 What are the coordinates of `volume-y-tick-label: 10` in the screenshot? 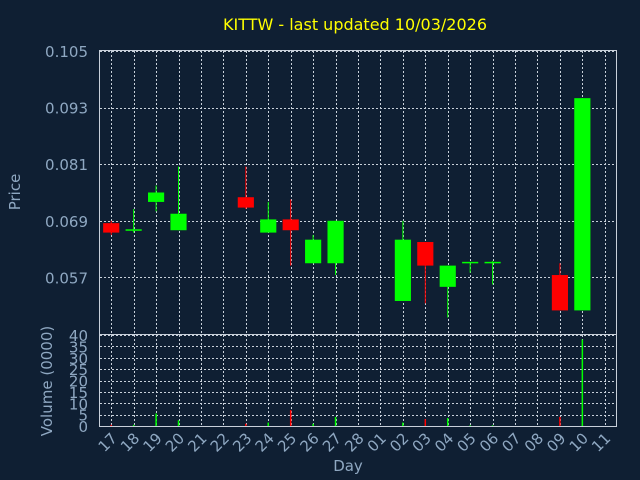 It's located at (78, 404).